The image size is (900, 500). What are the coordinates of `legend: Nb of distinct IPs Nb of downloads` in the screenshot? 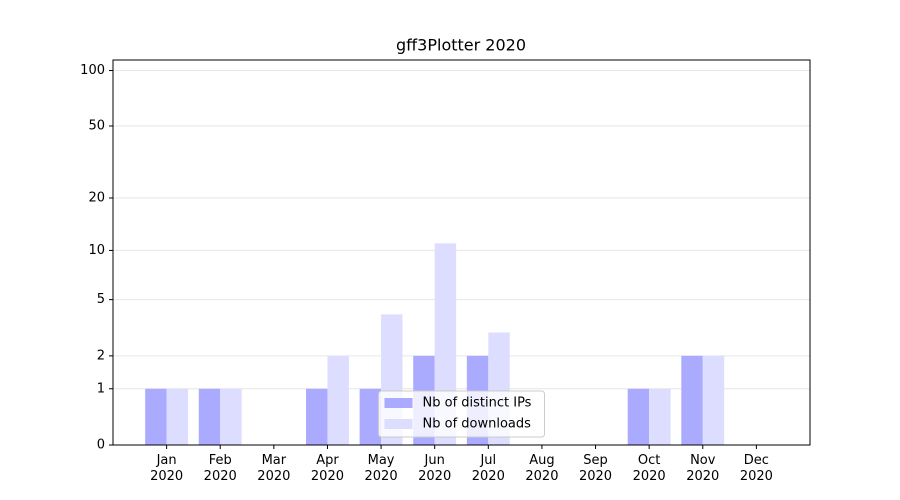 It's located at (461, 414).